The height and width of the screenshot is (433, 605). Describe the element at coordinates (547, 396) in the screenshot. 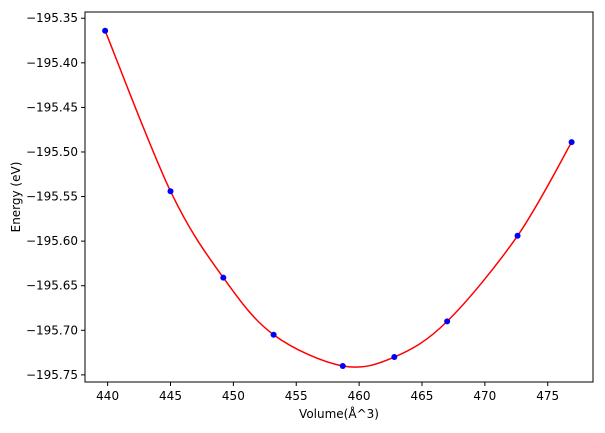

I see `x-tick-label: 475` at that location.